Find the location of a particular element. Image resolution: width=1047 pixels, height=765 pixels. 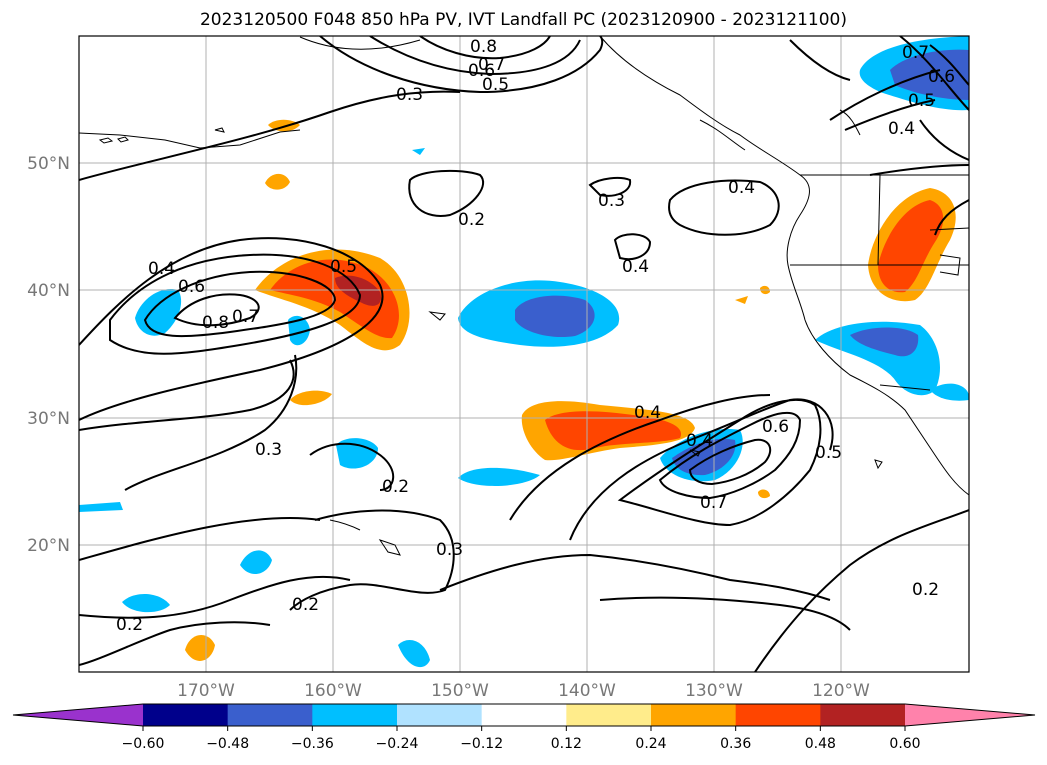

colorbar-tick-label: −0.60 is located at coordinates (143, 744).